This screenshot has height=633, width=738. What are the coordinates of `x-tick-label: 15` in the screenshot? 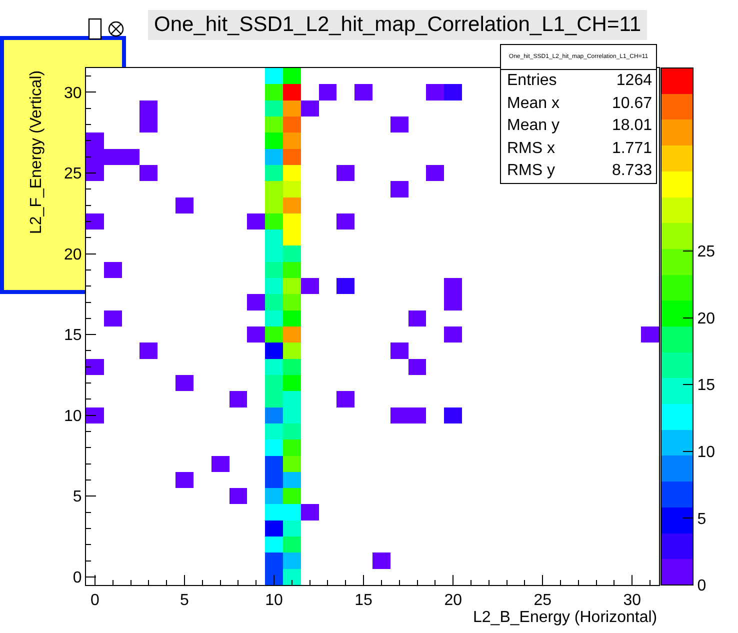 It's located at (363, 601).